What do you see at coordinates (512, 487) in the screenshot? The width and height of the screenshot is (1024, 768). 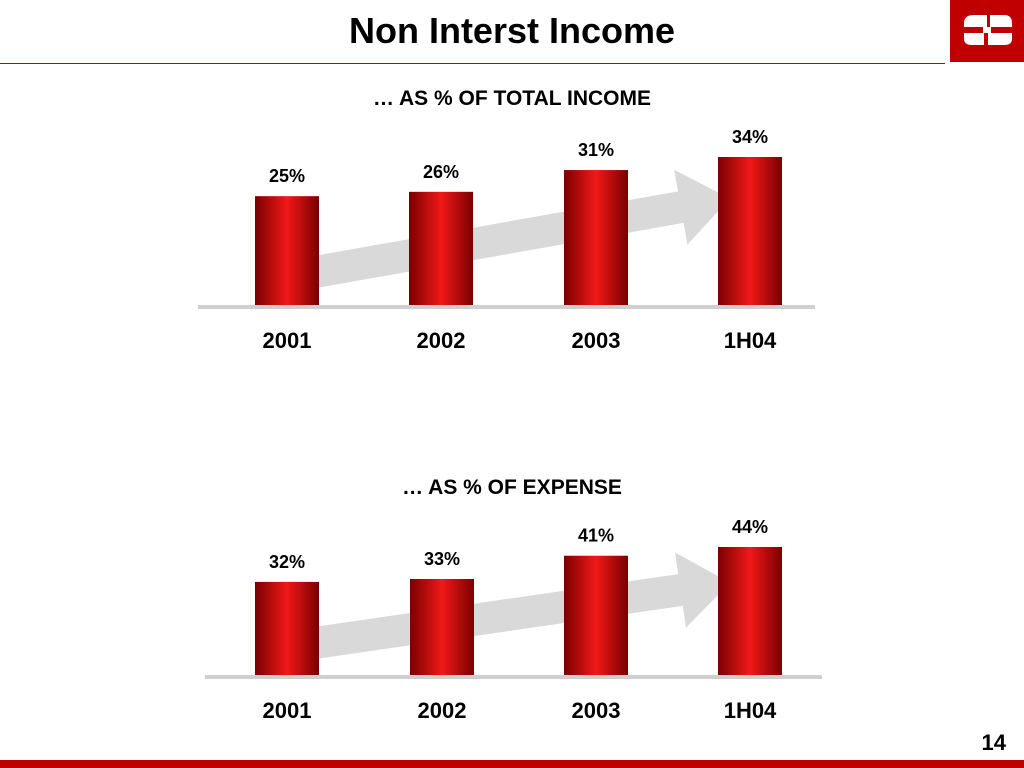 I see `chart-title-expense: … AS % OF EXPENSE` at bounding box center [512, 487].